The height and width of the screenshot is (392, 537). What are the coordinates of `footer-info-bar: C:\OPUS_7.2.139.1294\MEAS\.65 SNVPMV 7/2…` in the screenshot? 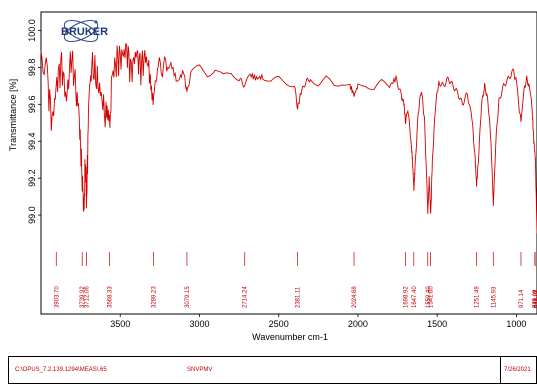 It's located at (272, 370).